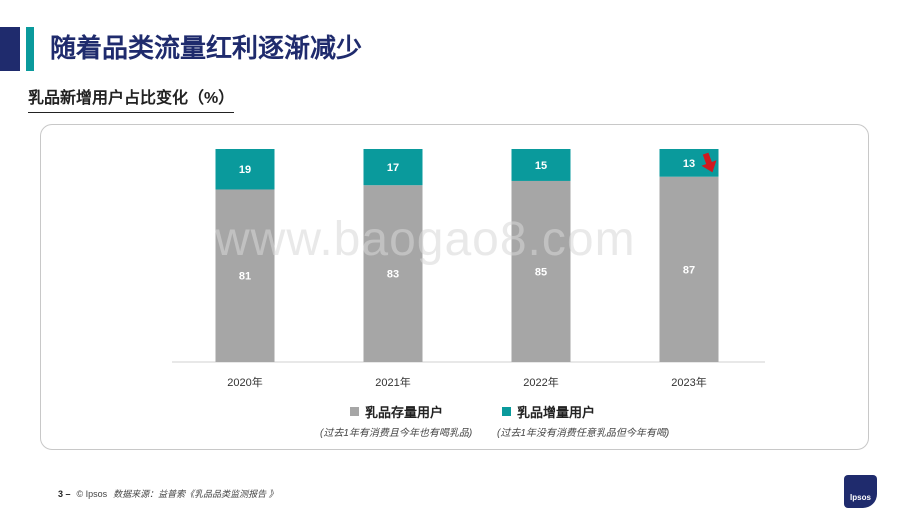  Describe the element at coordinates (354, 411) in the screenshot. I see `legend-swatch-existing` at that location.